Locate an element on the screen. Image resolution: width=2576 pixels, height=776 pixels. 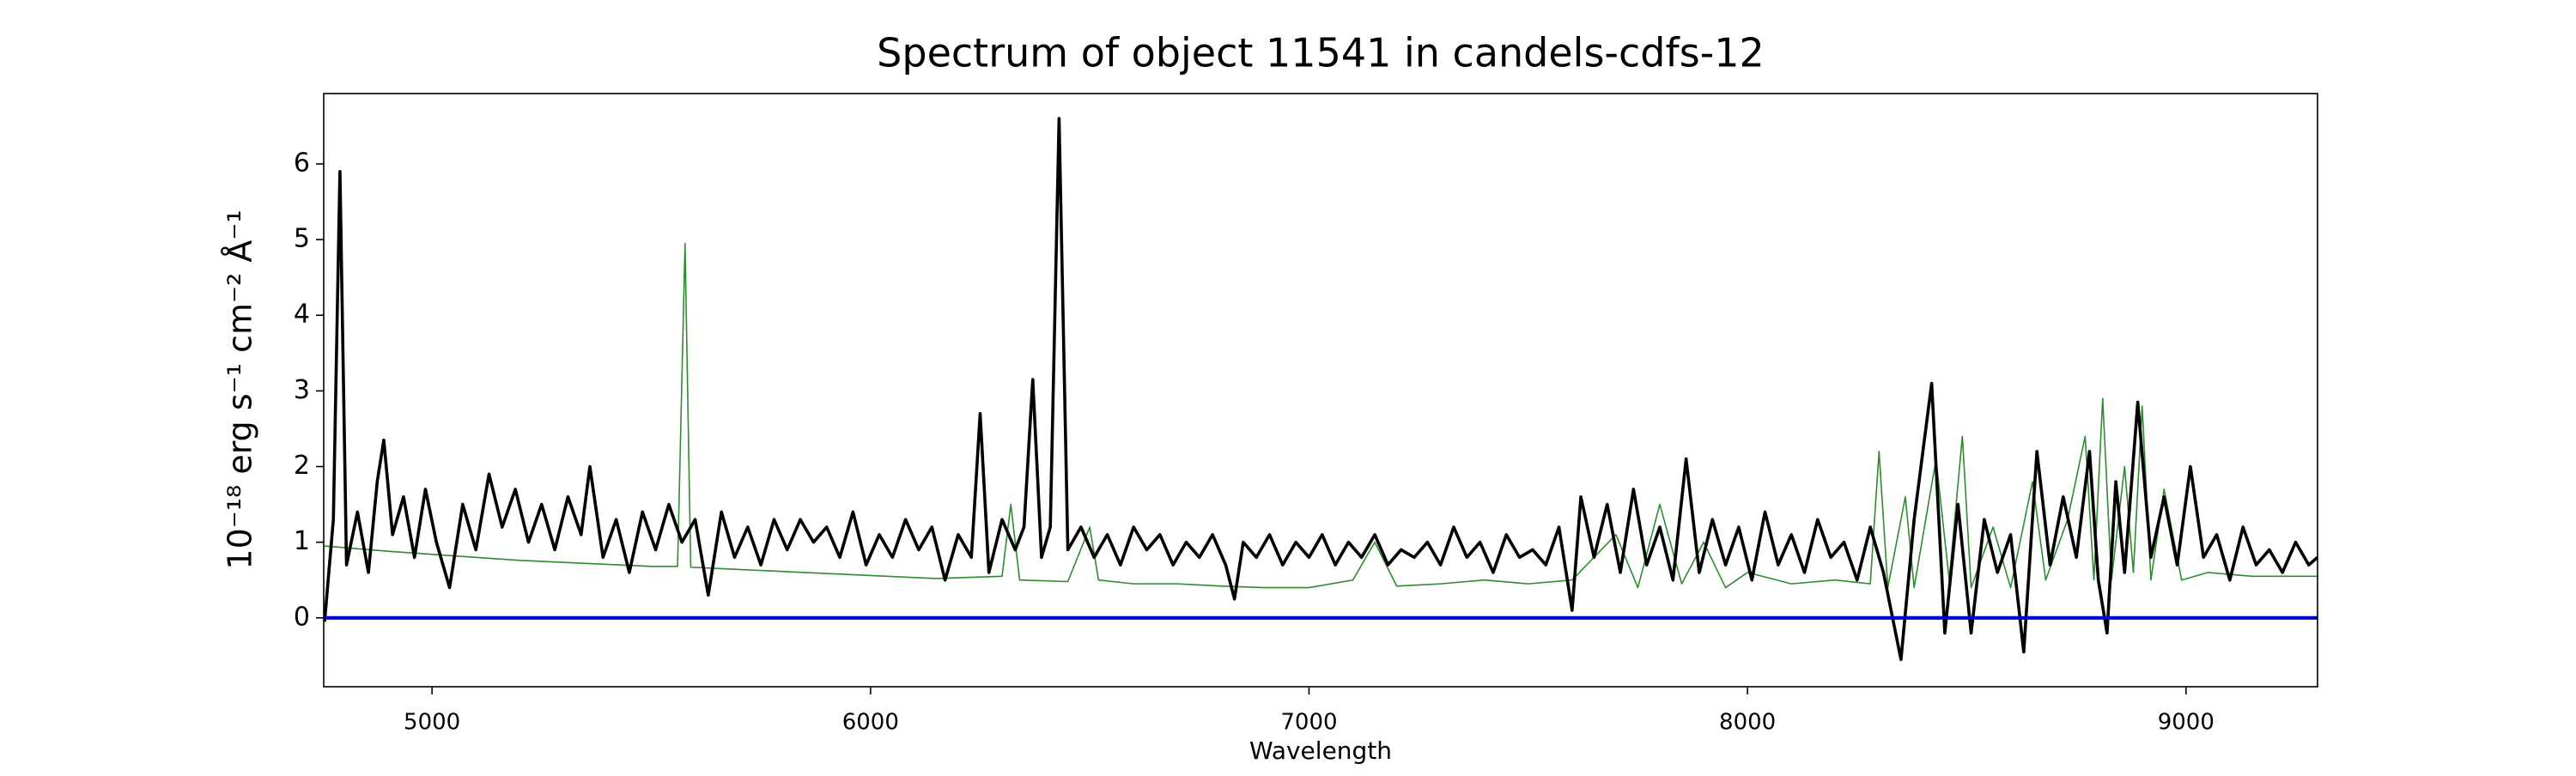
y-tick-label: 3 is located at coordinates (302, 390).